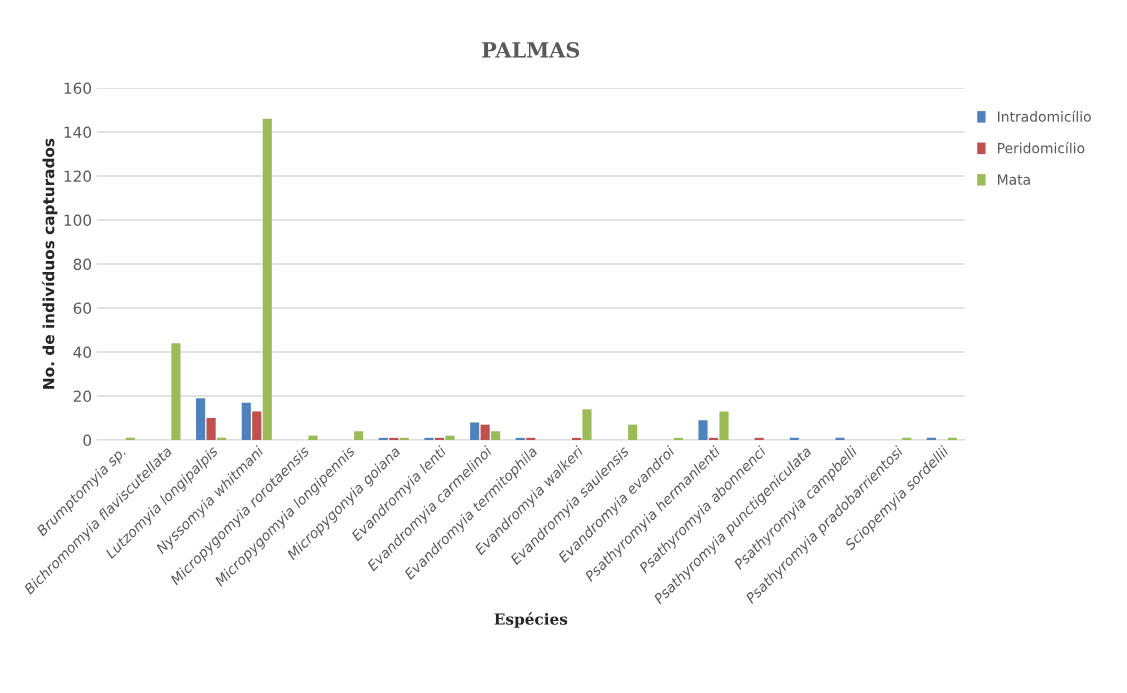 Image resolution: width=1127 pixels, height=693 pixels. I want to click on x-axis-title: Espécies, so click(531, 620).